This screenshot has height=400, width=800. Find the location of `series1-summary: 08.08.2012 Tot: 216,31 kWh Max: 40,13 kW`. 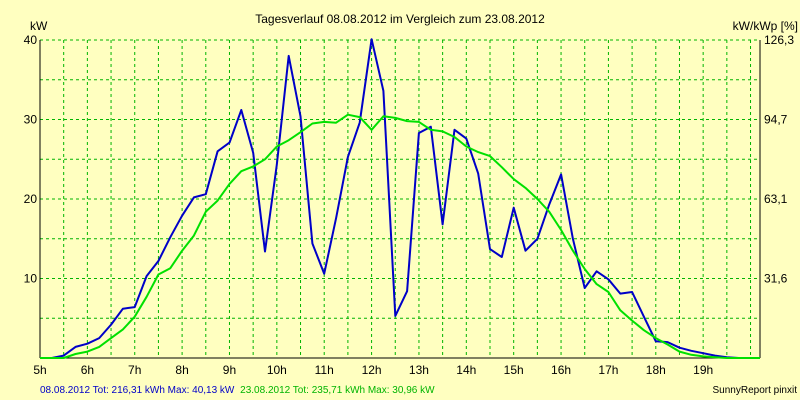

series1-summary: 08.08.2012 Tot: 216,31 kWh Max: 40,13 kW is located at coordinates (137, 390).